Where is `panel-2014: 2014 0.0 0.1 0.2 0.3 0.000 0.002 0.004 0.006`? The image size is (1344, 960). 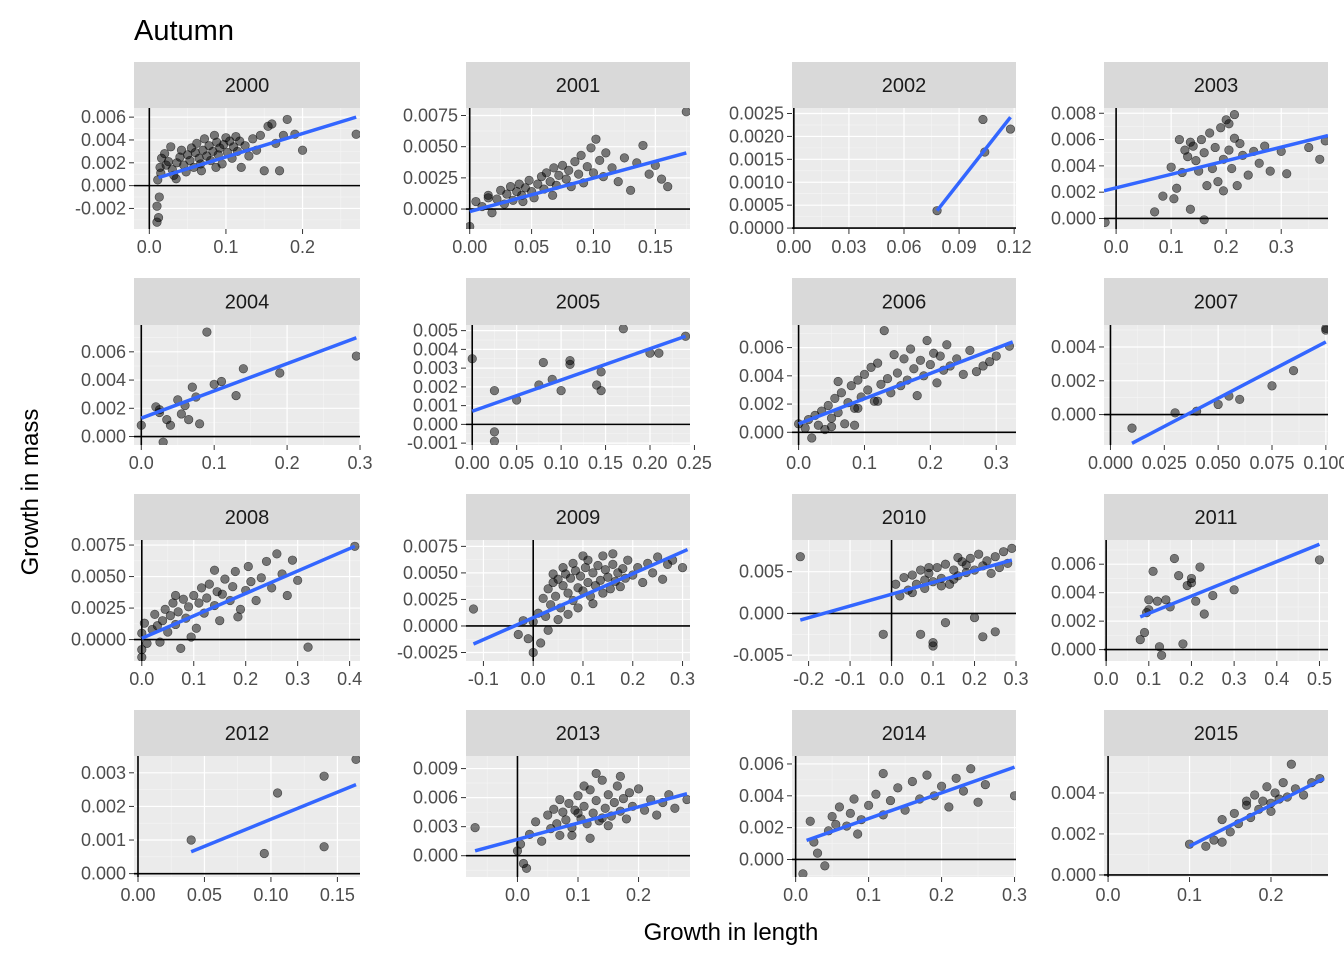 panel-2014: 2014 0.0 0.1 0.2 0.3 0.000 0.002 0.004 0.006 is located at coordinates (883, 807).